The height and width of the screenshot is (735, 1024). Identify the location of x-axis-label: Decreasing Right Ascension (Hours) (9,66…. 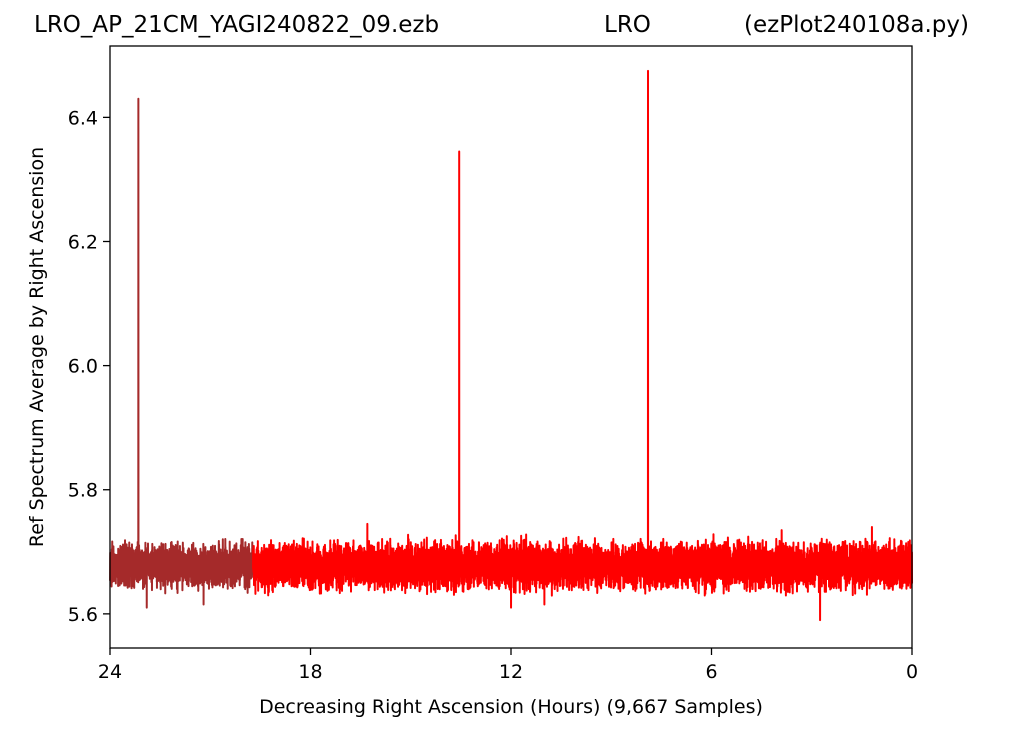
(511, 707).